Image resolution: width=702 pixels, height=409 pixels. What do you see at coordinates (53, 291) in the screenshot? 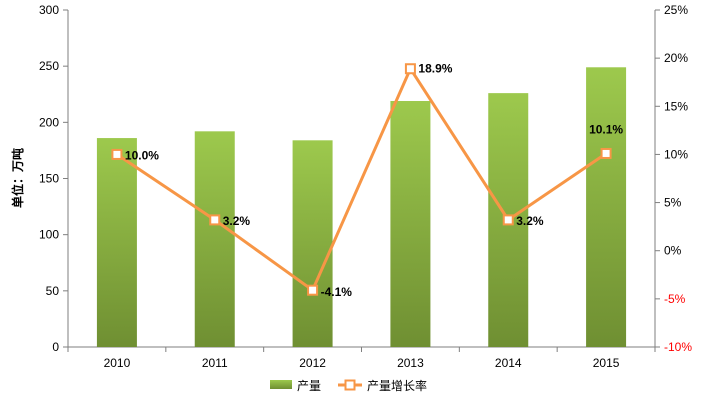
I see `left-tick-label: 50` at bounding box center [53, 291].